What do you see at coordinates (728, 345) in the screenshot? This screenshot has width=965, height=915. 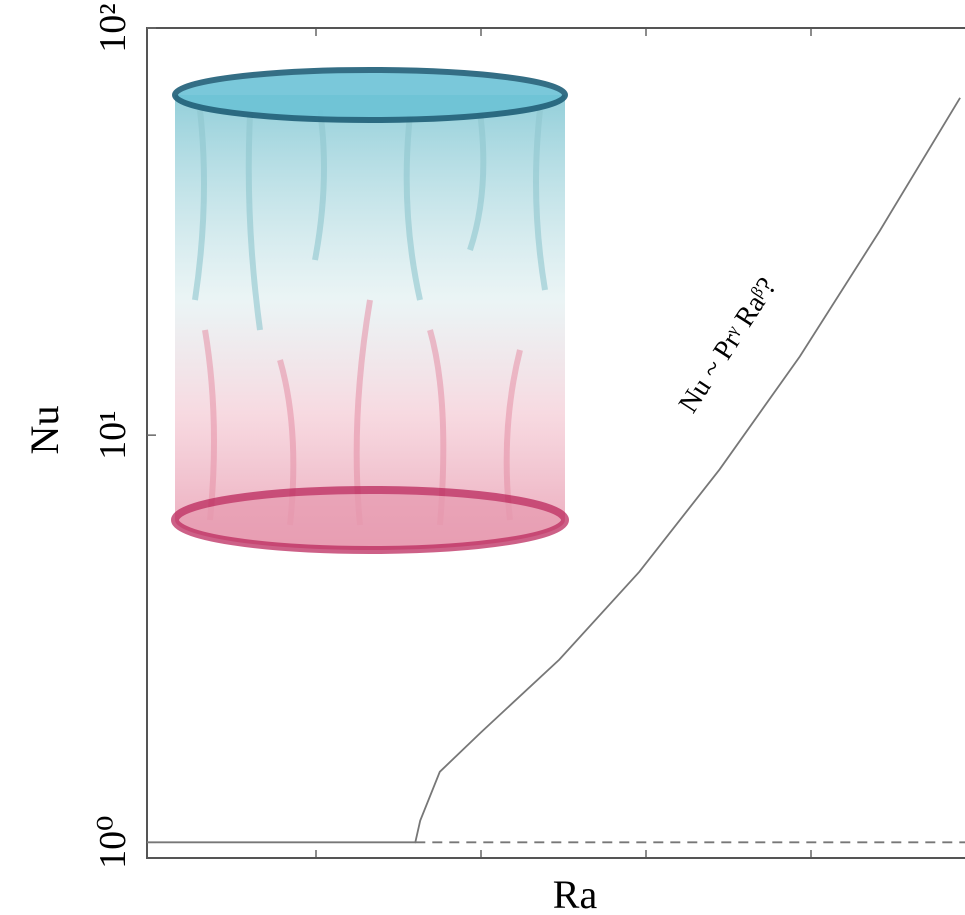 I see `annotation: Nu ~ Prᵞ Raᵝ?` at bounding box center [728, 345].